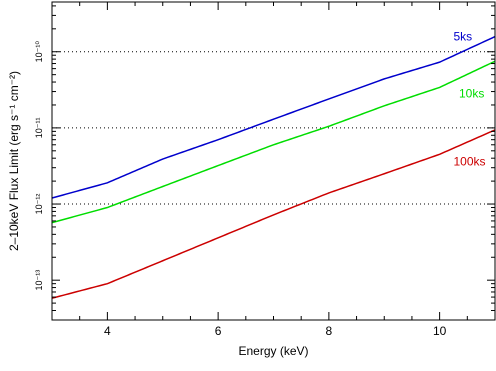  Describe the element at coordinates (471, 94) in the screenshot. I see `series-label-10ks: 10ks` at that location.